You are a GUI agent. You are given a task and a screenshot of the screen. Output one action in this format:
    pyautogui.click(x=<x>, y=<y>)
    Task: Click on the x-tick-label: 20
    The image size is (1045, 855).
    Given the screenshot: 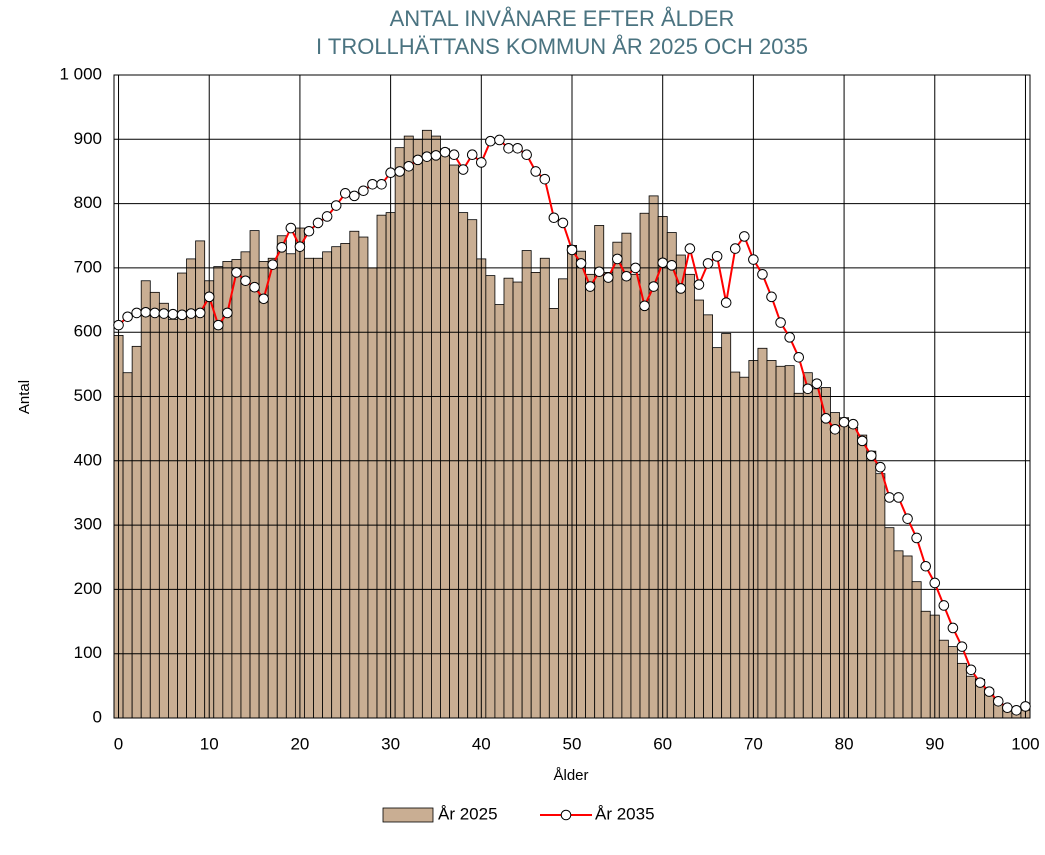 What is the action you would take?
    pyautogui.click(x=299, y=743)
    